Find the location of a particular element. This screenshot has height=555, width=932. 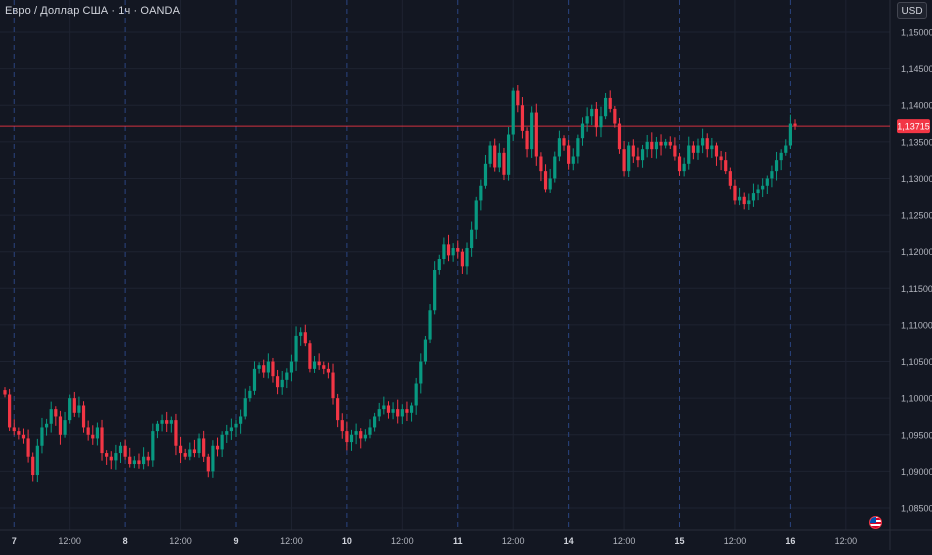

y-tick-label: 1,09500 is located at coordinates (916, 435).